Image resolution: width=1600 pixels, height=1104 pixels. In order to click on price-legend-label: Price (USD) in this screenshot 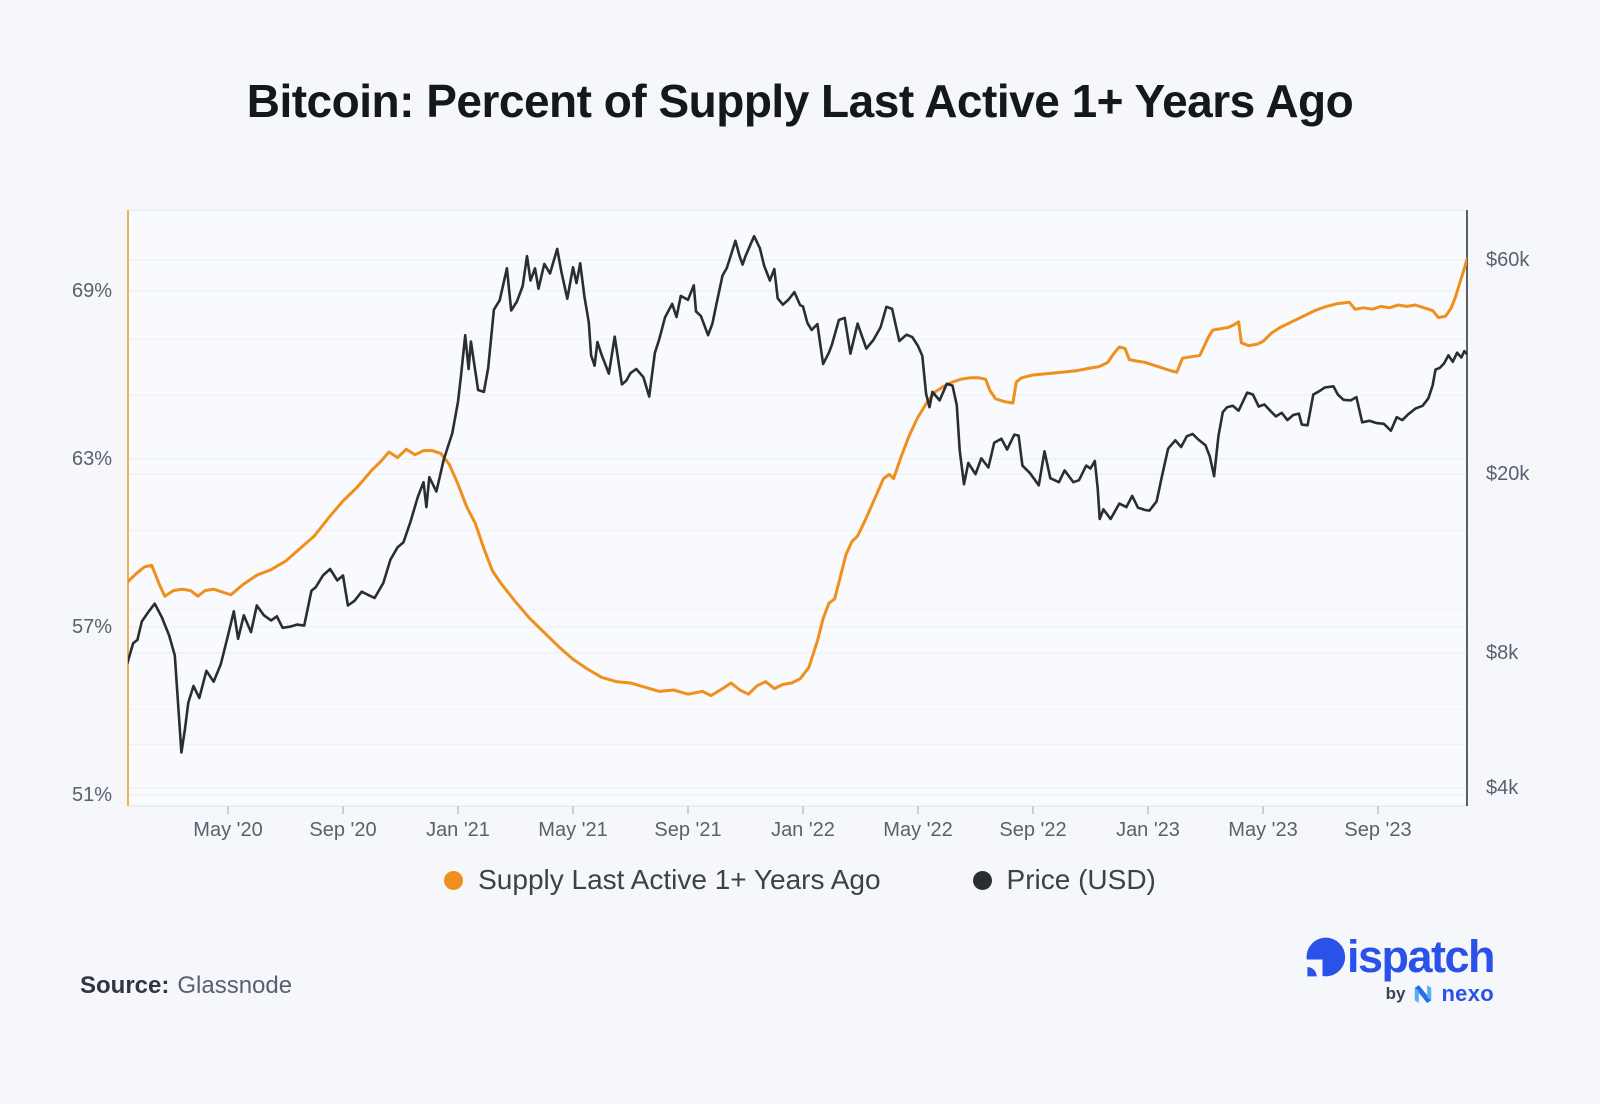, I will do `click(1081, 879)`.